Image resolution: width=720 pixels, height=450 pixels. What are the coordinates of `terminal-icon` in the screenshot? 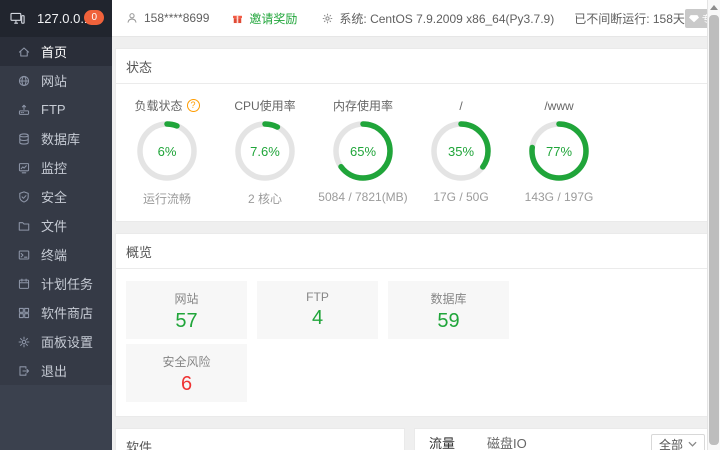 It's located at (24, 255).